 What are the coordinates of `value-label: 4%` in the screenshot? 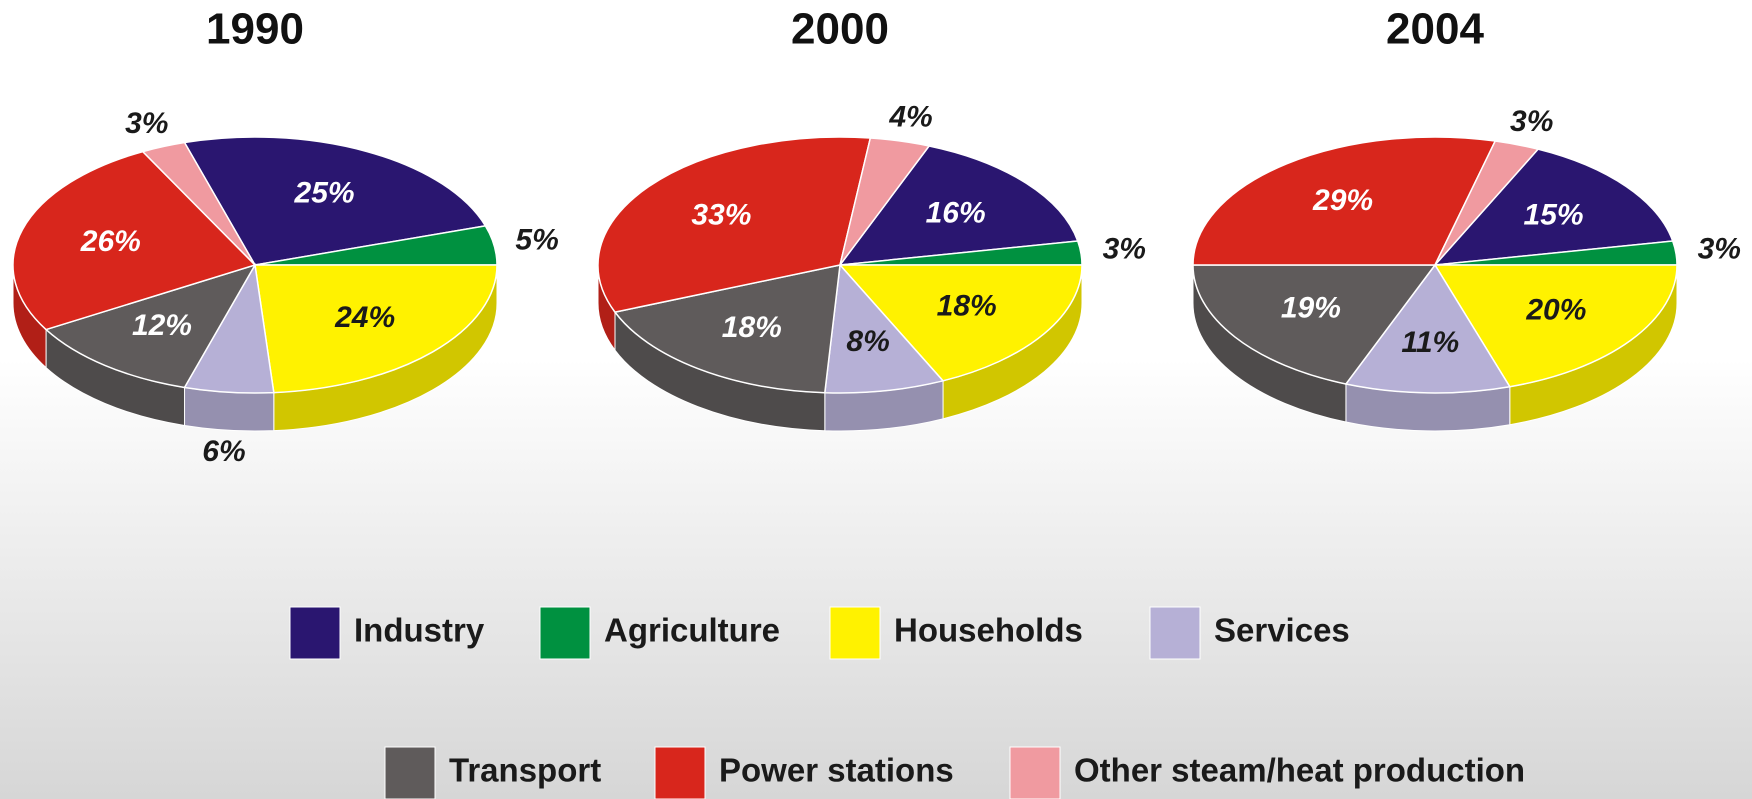 It's located at (910, 117).